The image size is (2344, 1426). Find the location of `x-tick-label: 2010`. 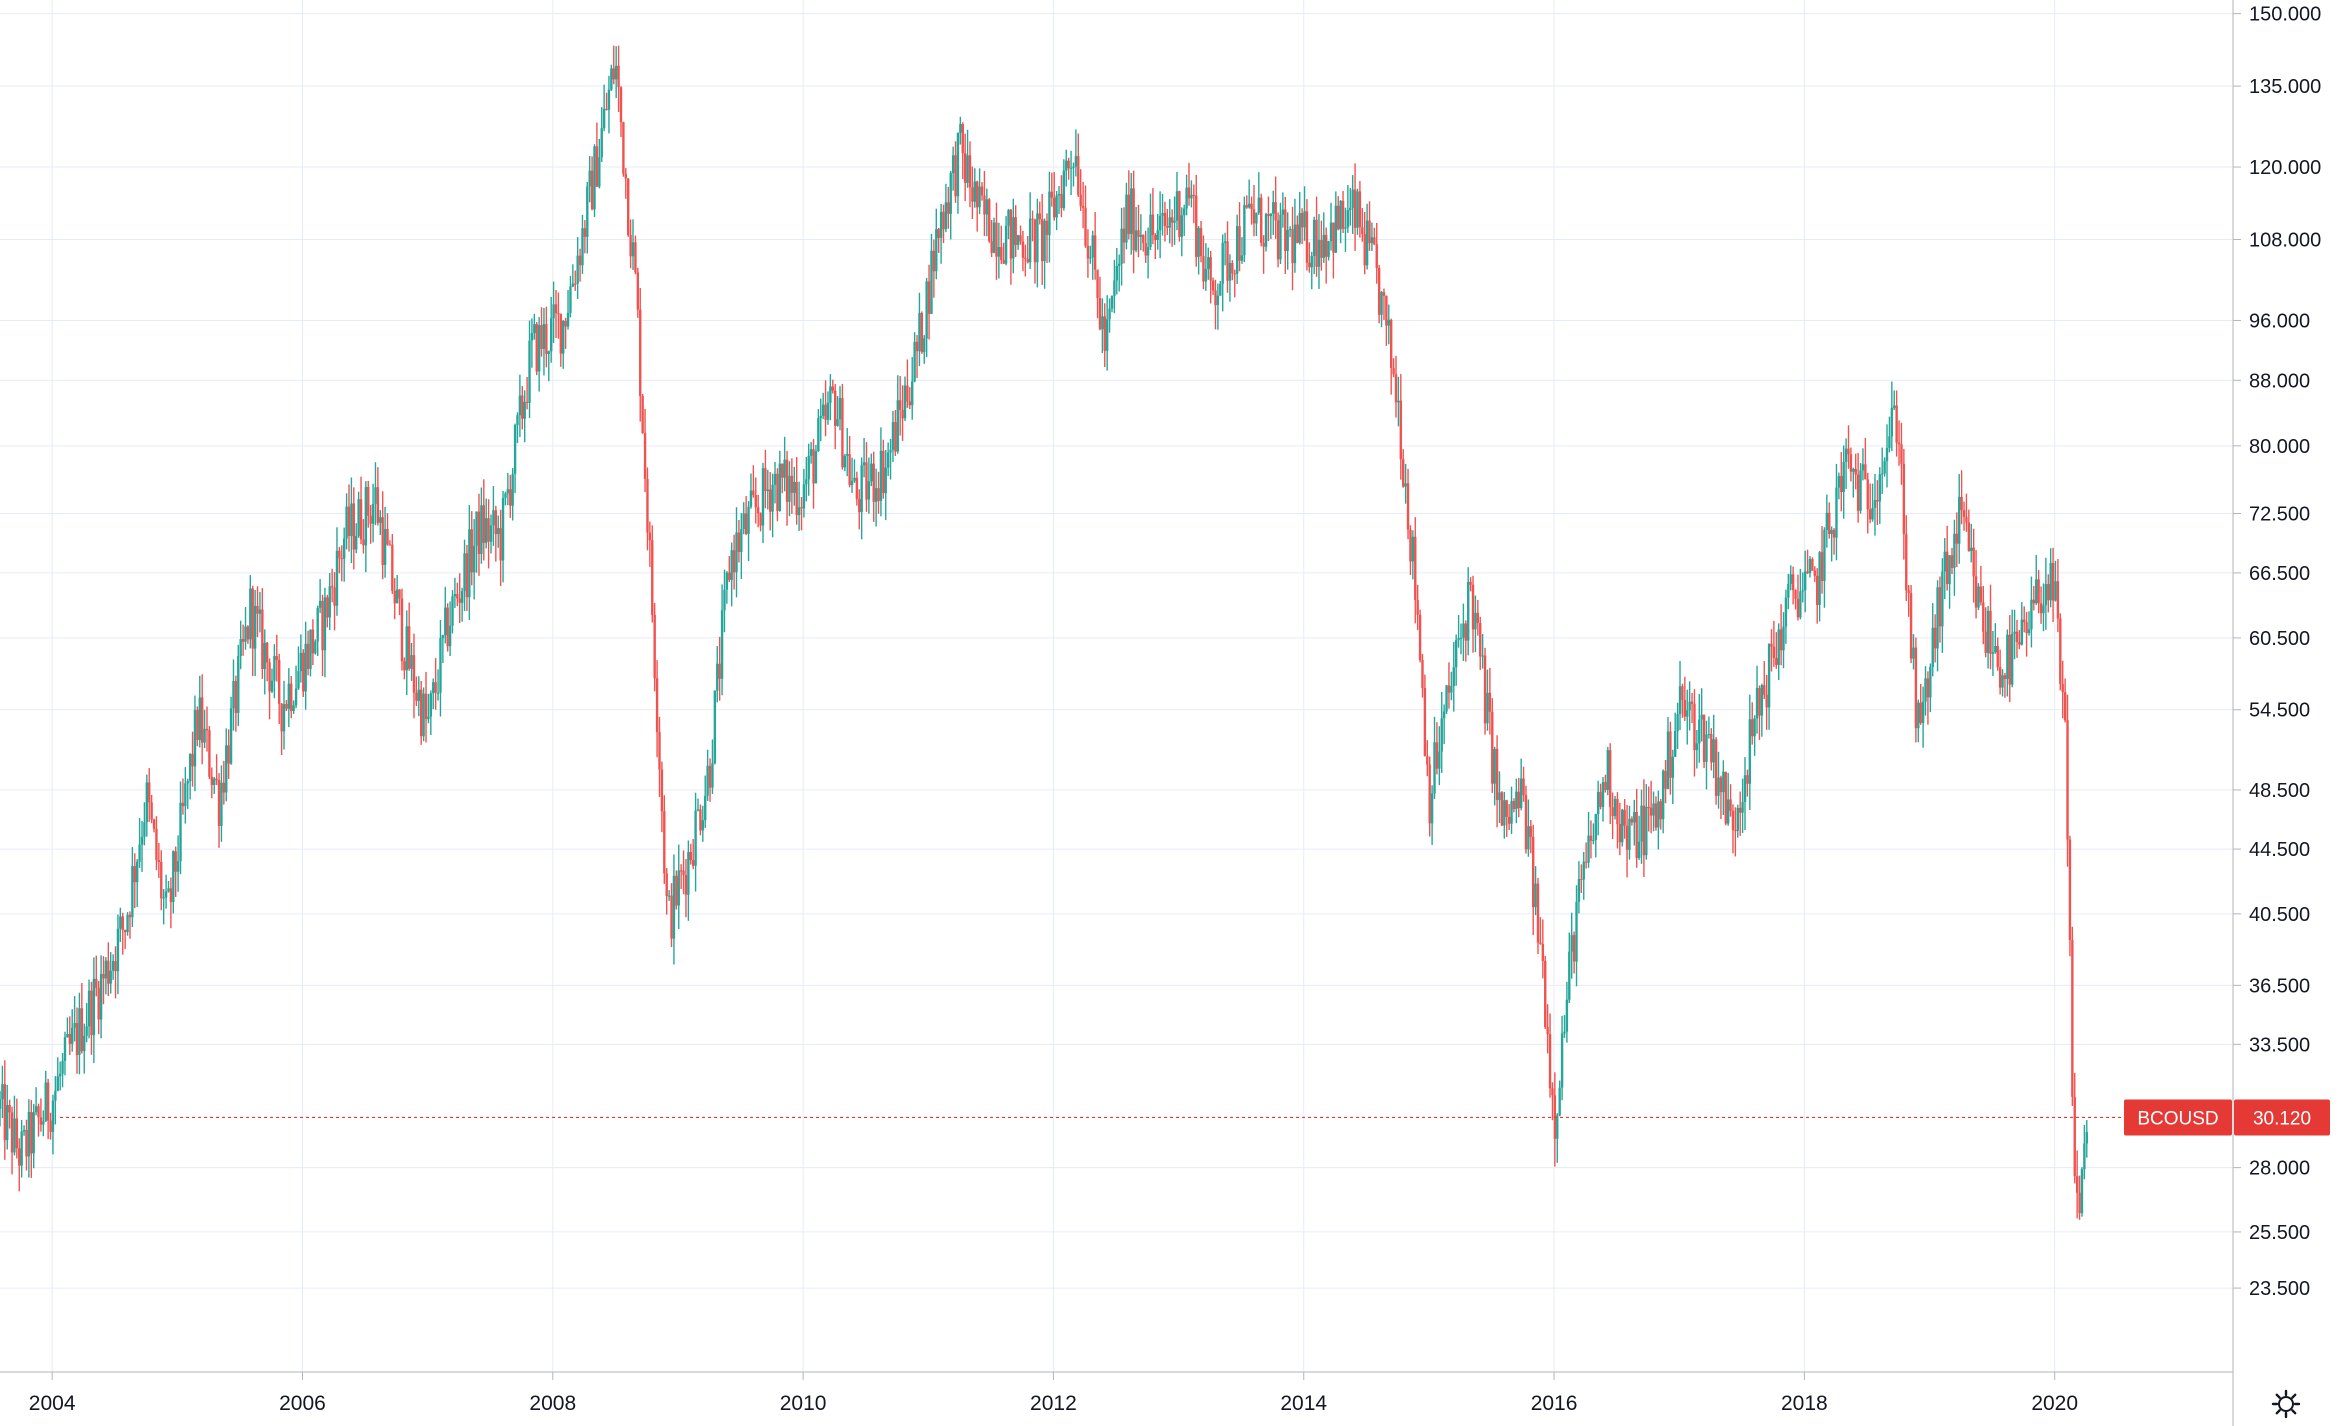

x-tick-label: 2010 is located at coordinates (803, 1403).